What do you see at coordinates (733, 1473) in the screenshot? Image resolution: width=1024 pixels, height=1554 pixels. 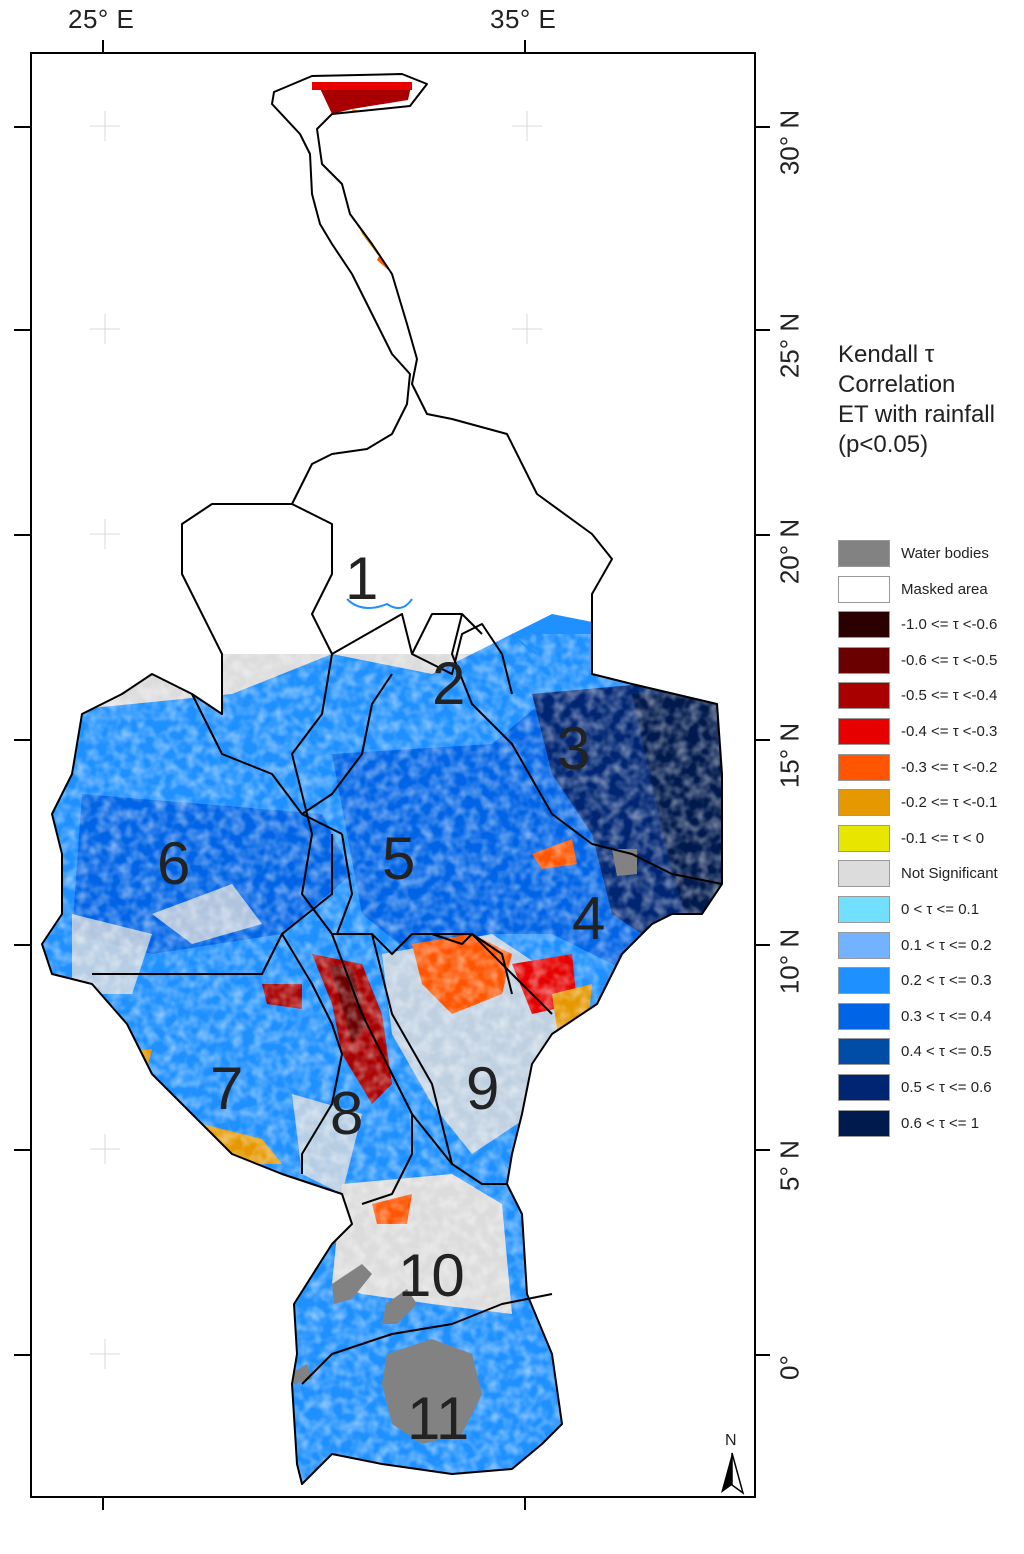 I see `north-arrow-icon` at bounding box center [733, 1473].